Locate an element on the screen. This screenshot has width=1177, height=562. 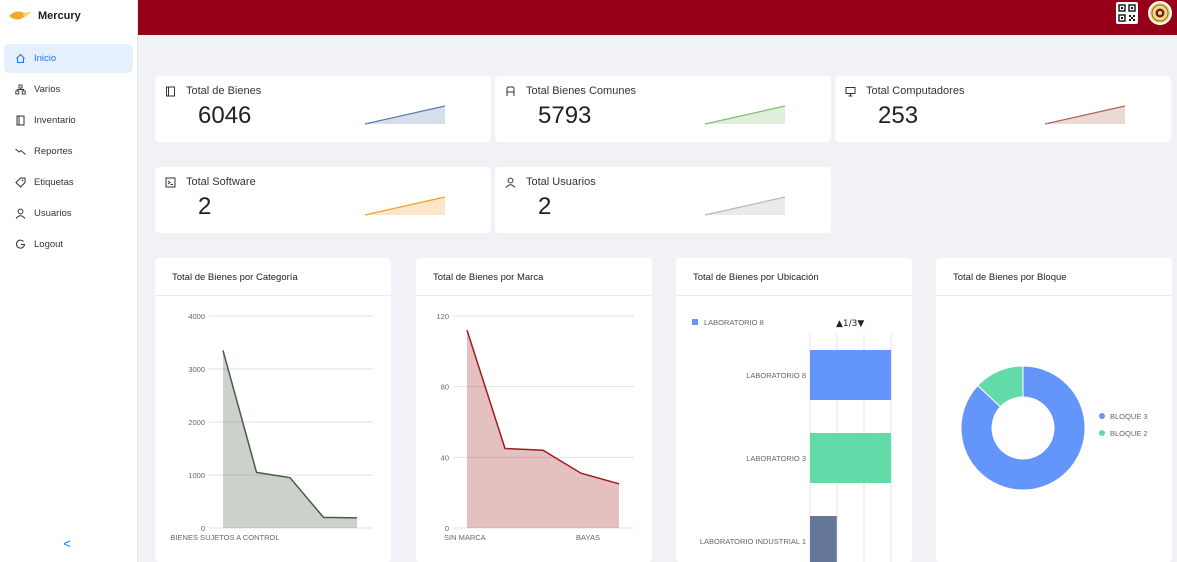
stat-title: Total Computadores is located at coordinates (915, 91).